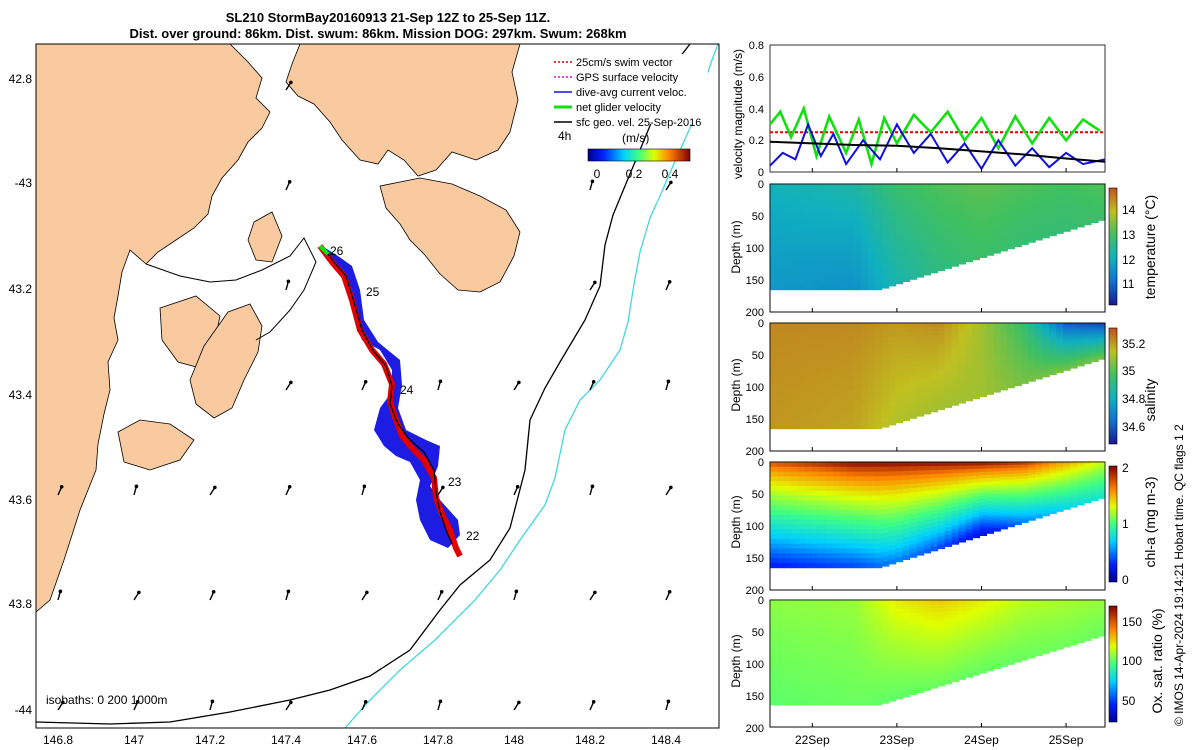  Describe the element at coordinates (758, 356) in the screenshot. I see `depth-tick: 50` at that location.